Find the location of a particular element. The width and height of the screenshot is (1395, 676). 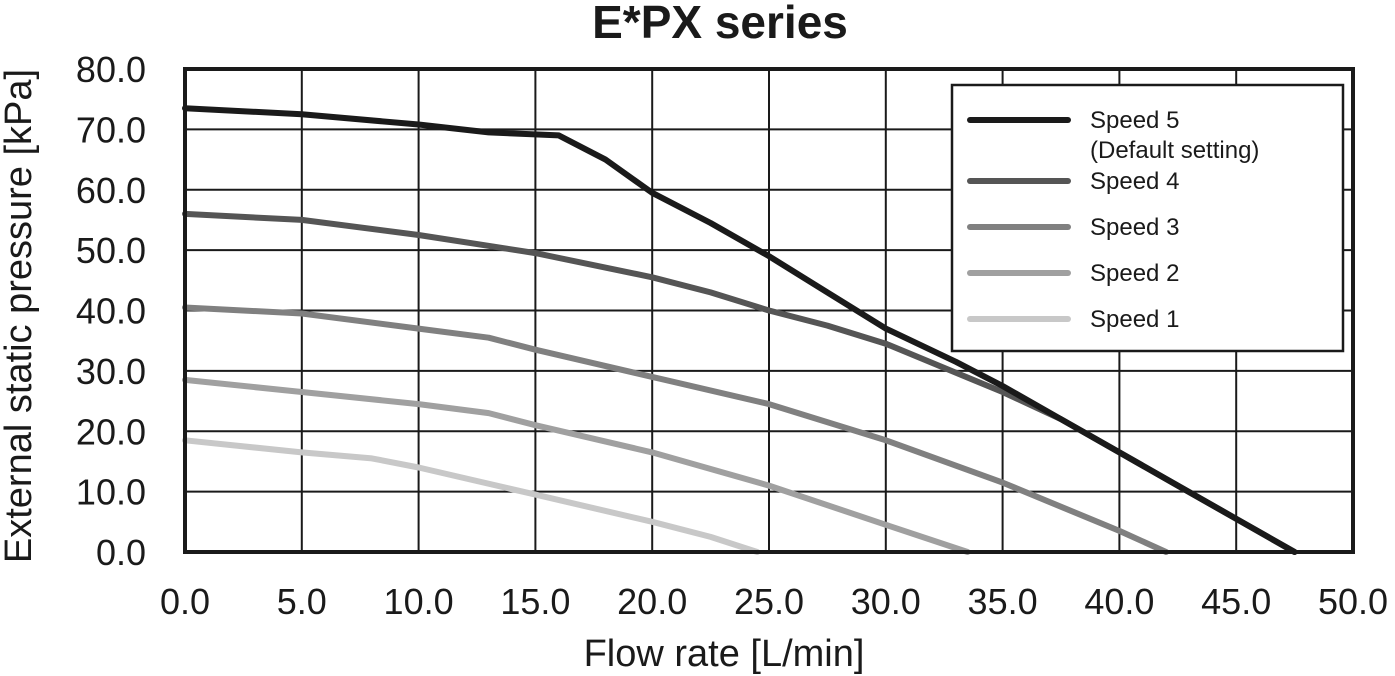

y-tick-label: 50.0 is located at coordinates (111, 250).